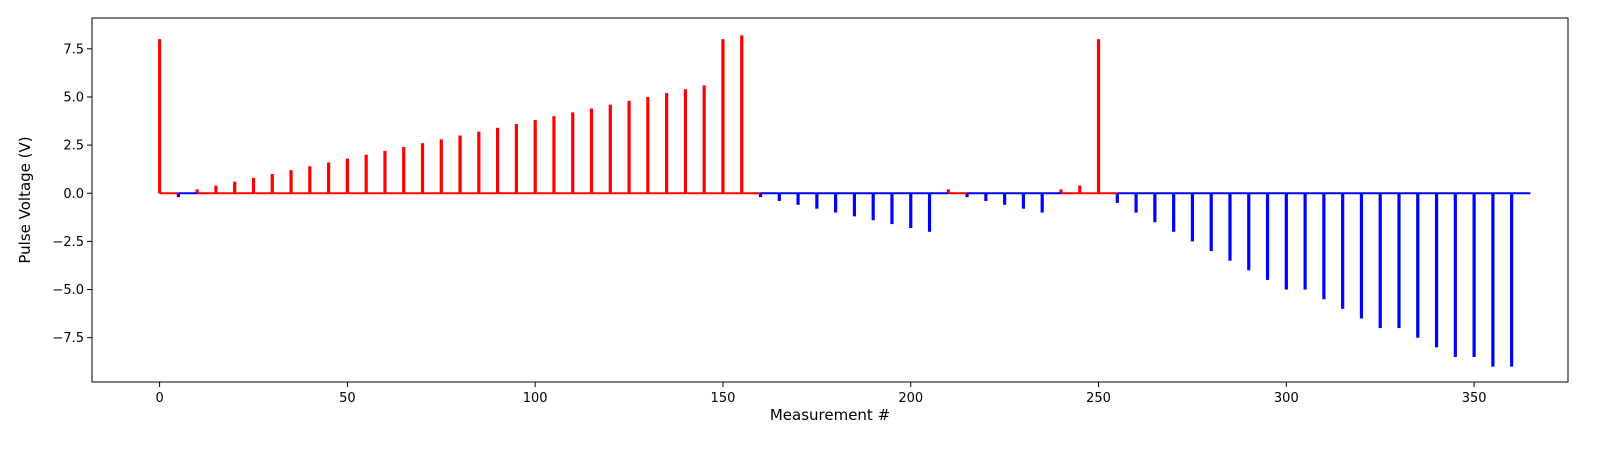 The width and height of the screenshot is (1600, 450). I want to click on x-tick-label: 50, so click(347, 398).